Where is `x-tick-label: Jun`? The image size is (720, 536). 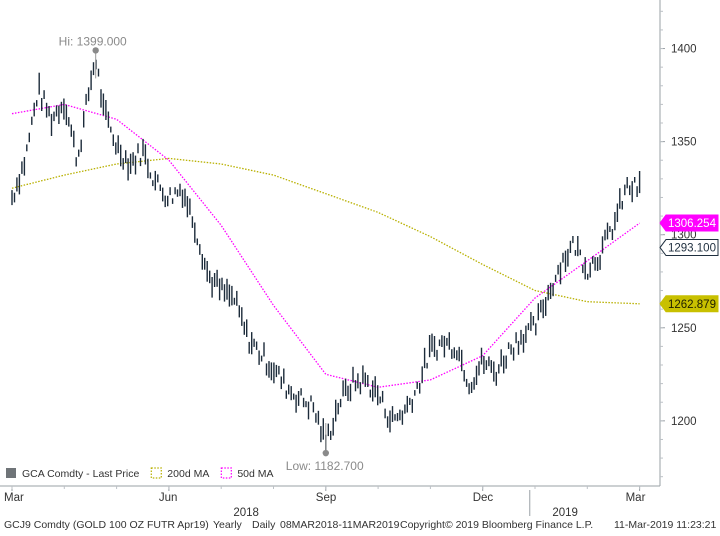
x-tick-label: Jun is located at coordinates (168, 498).